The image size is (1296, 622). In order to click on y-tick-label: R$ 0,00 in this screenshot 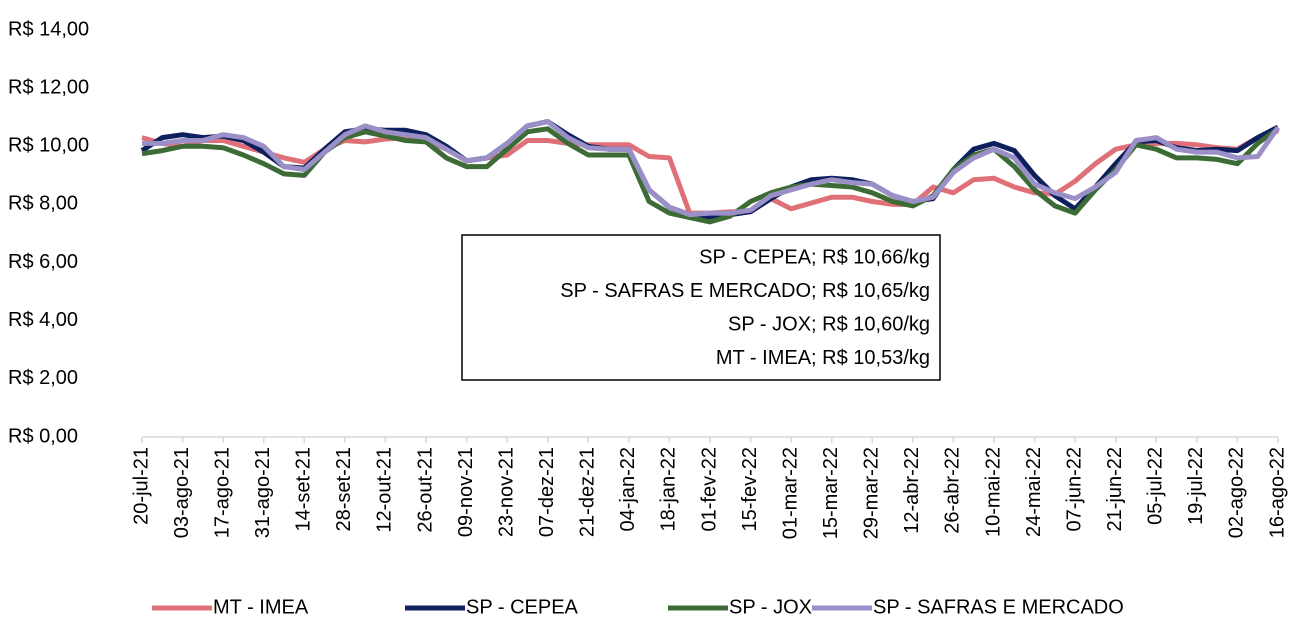, I will do `click(43, 436)`.